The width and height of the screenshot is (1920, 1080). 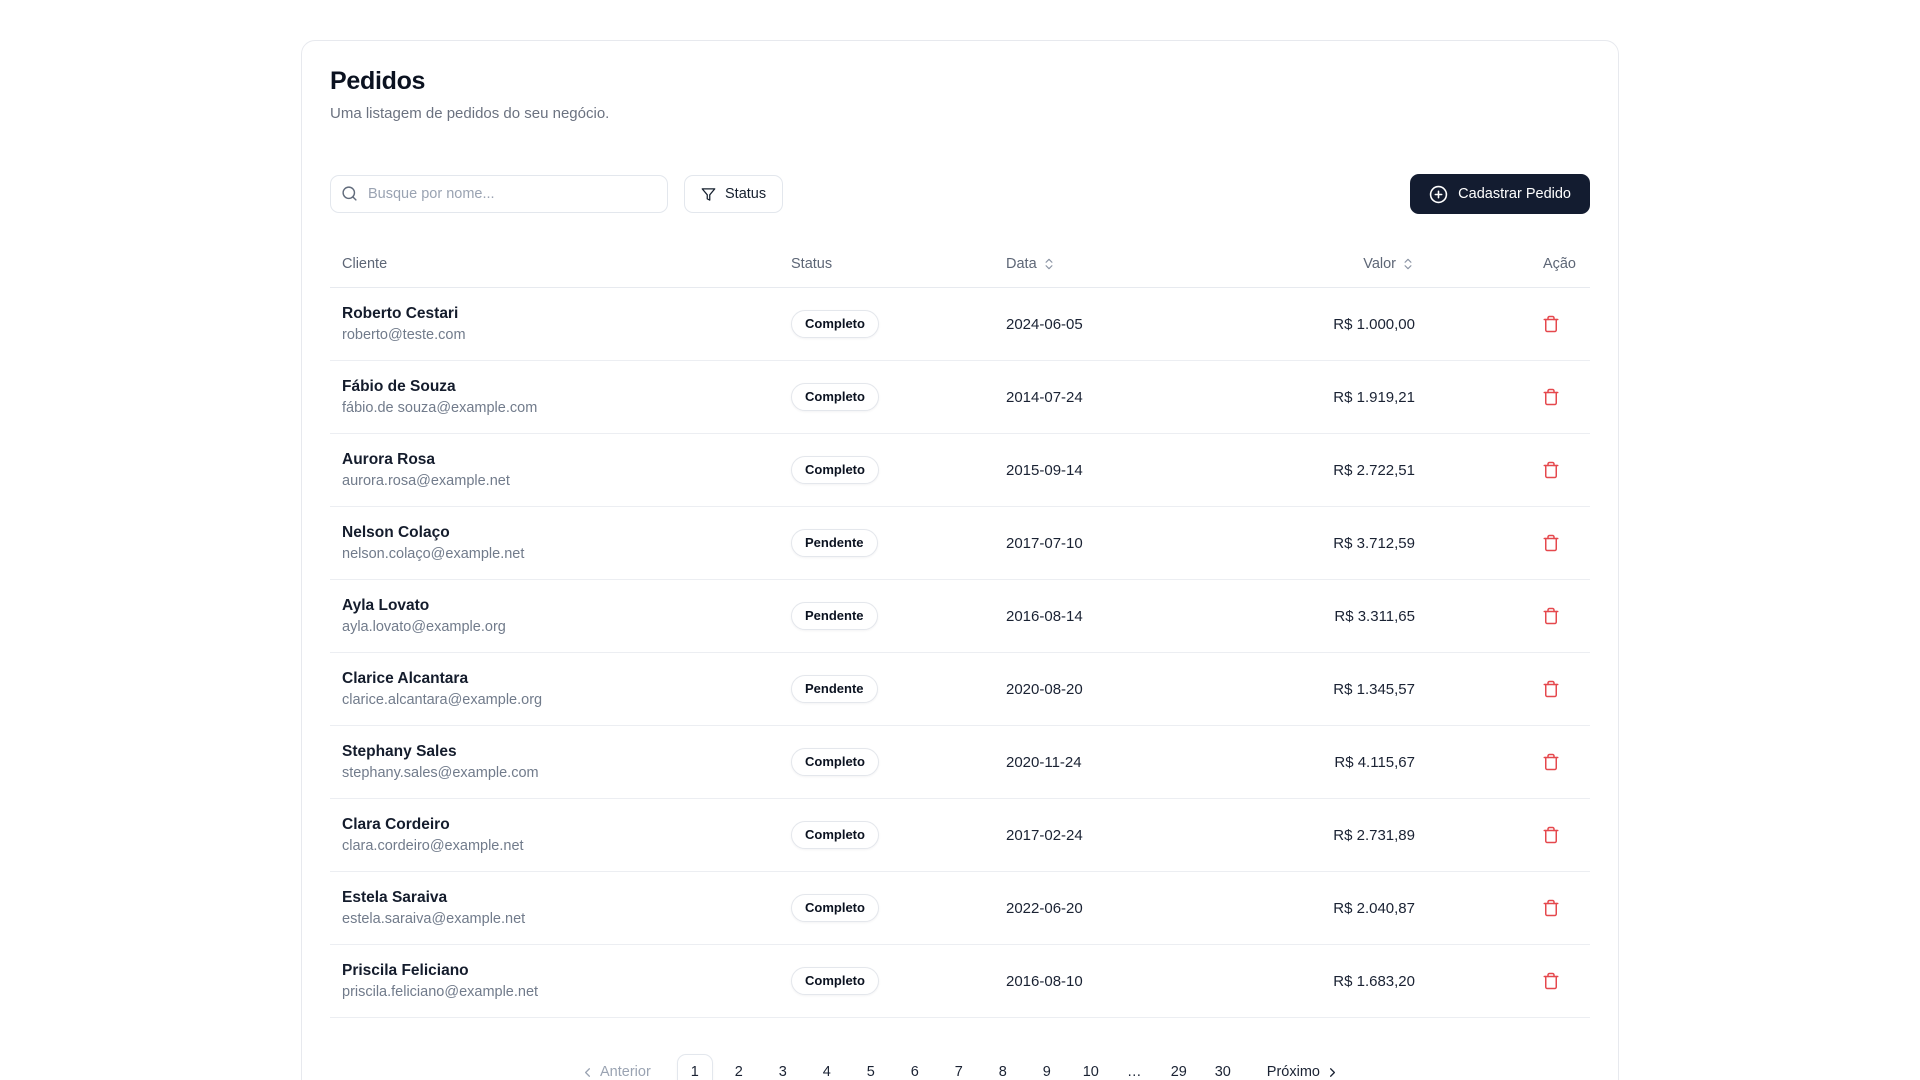 What do you see at coordinates (396, 824) in the screenshot?
I see `client-name: Clara Cordeiro` at bounding box center [396, 824].